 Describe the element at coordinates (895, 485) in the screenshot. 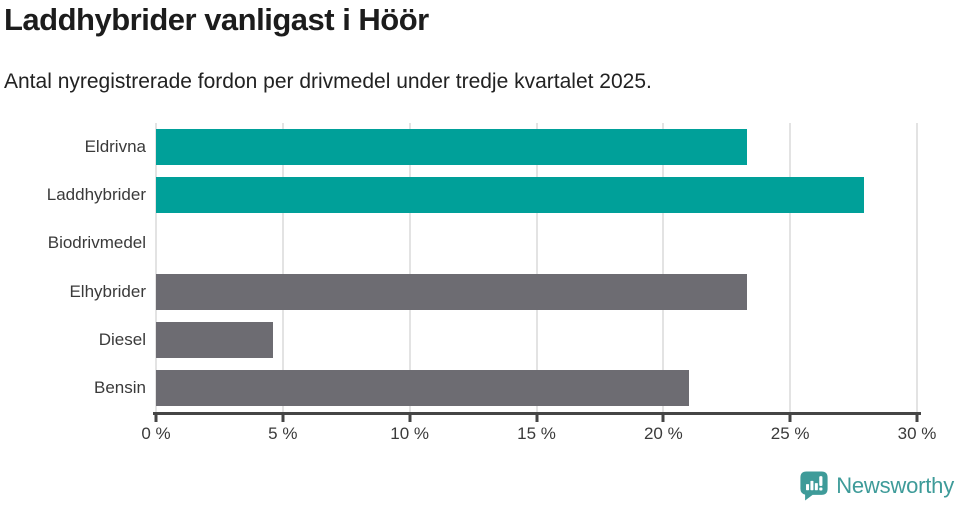

I see `brand-name: Newsworthy` at that location.